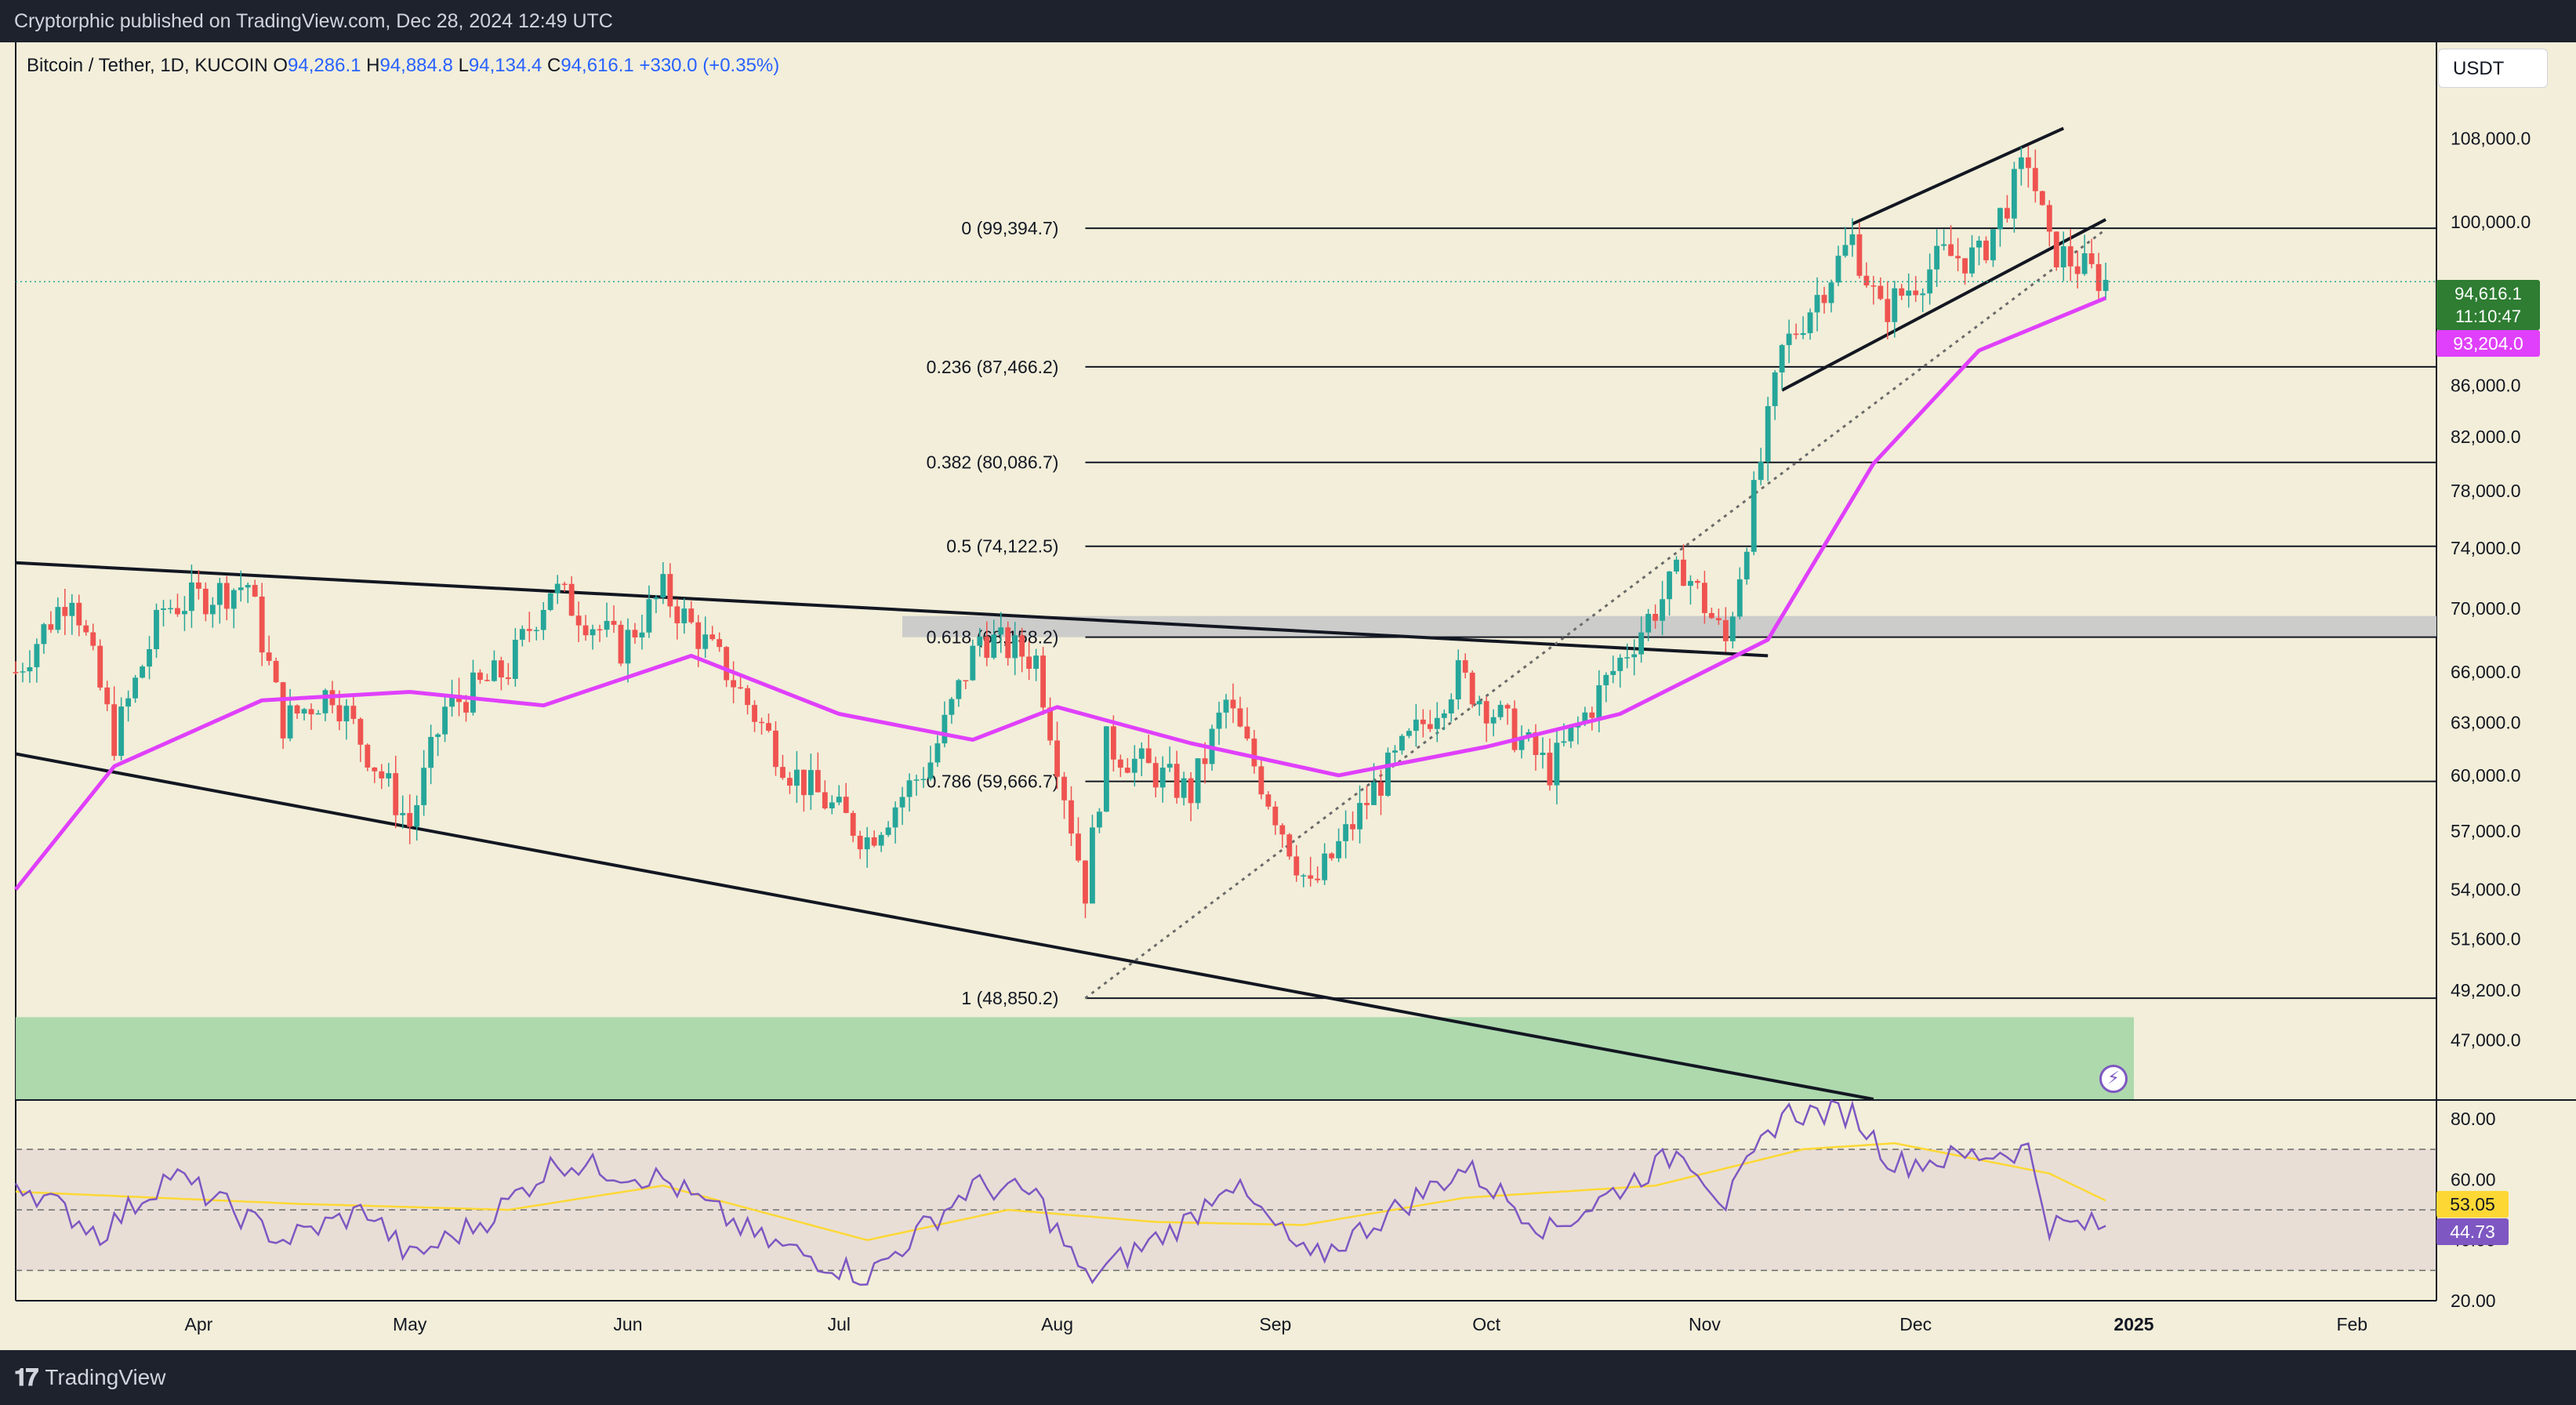 The image size is (2576, 1405). I want to click on lightning-icon: ⚡, so click(2114, 1079).